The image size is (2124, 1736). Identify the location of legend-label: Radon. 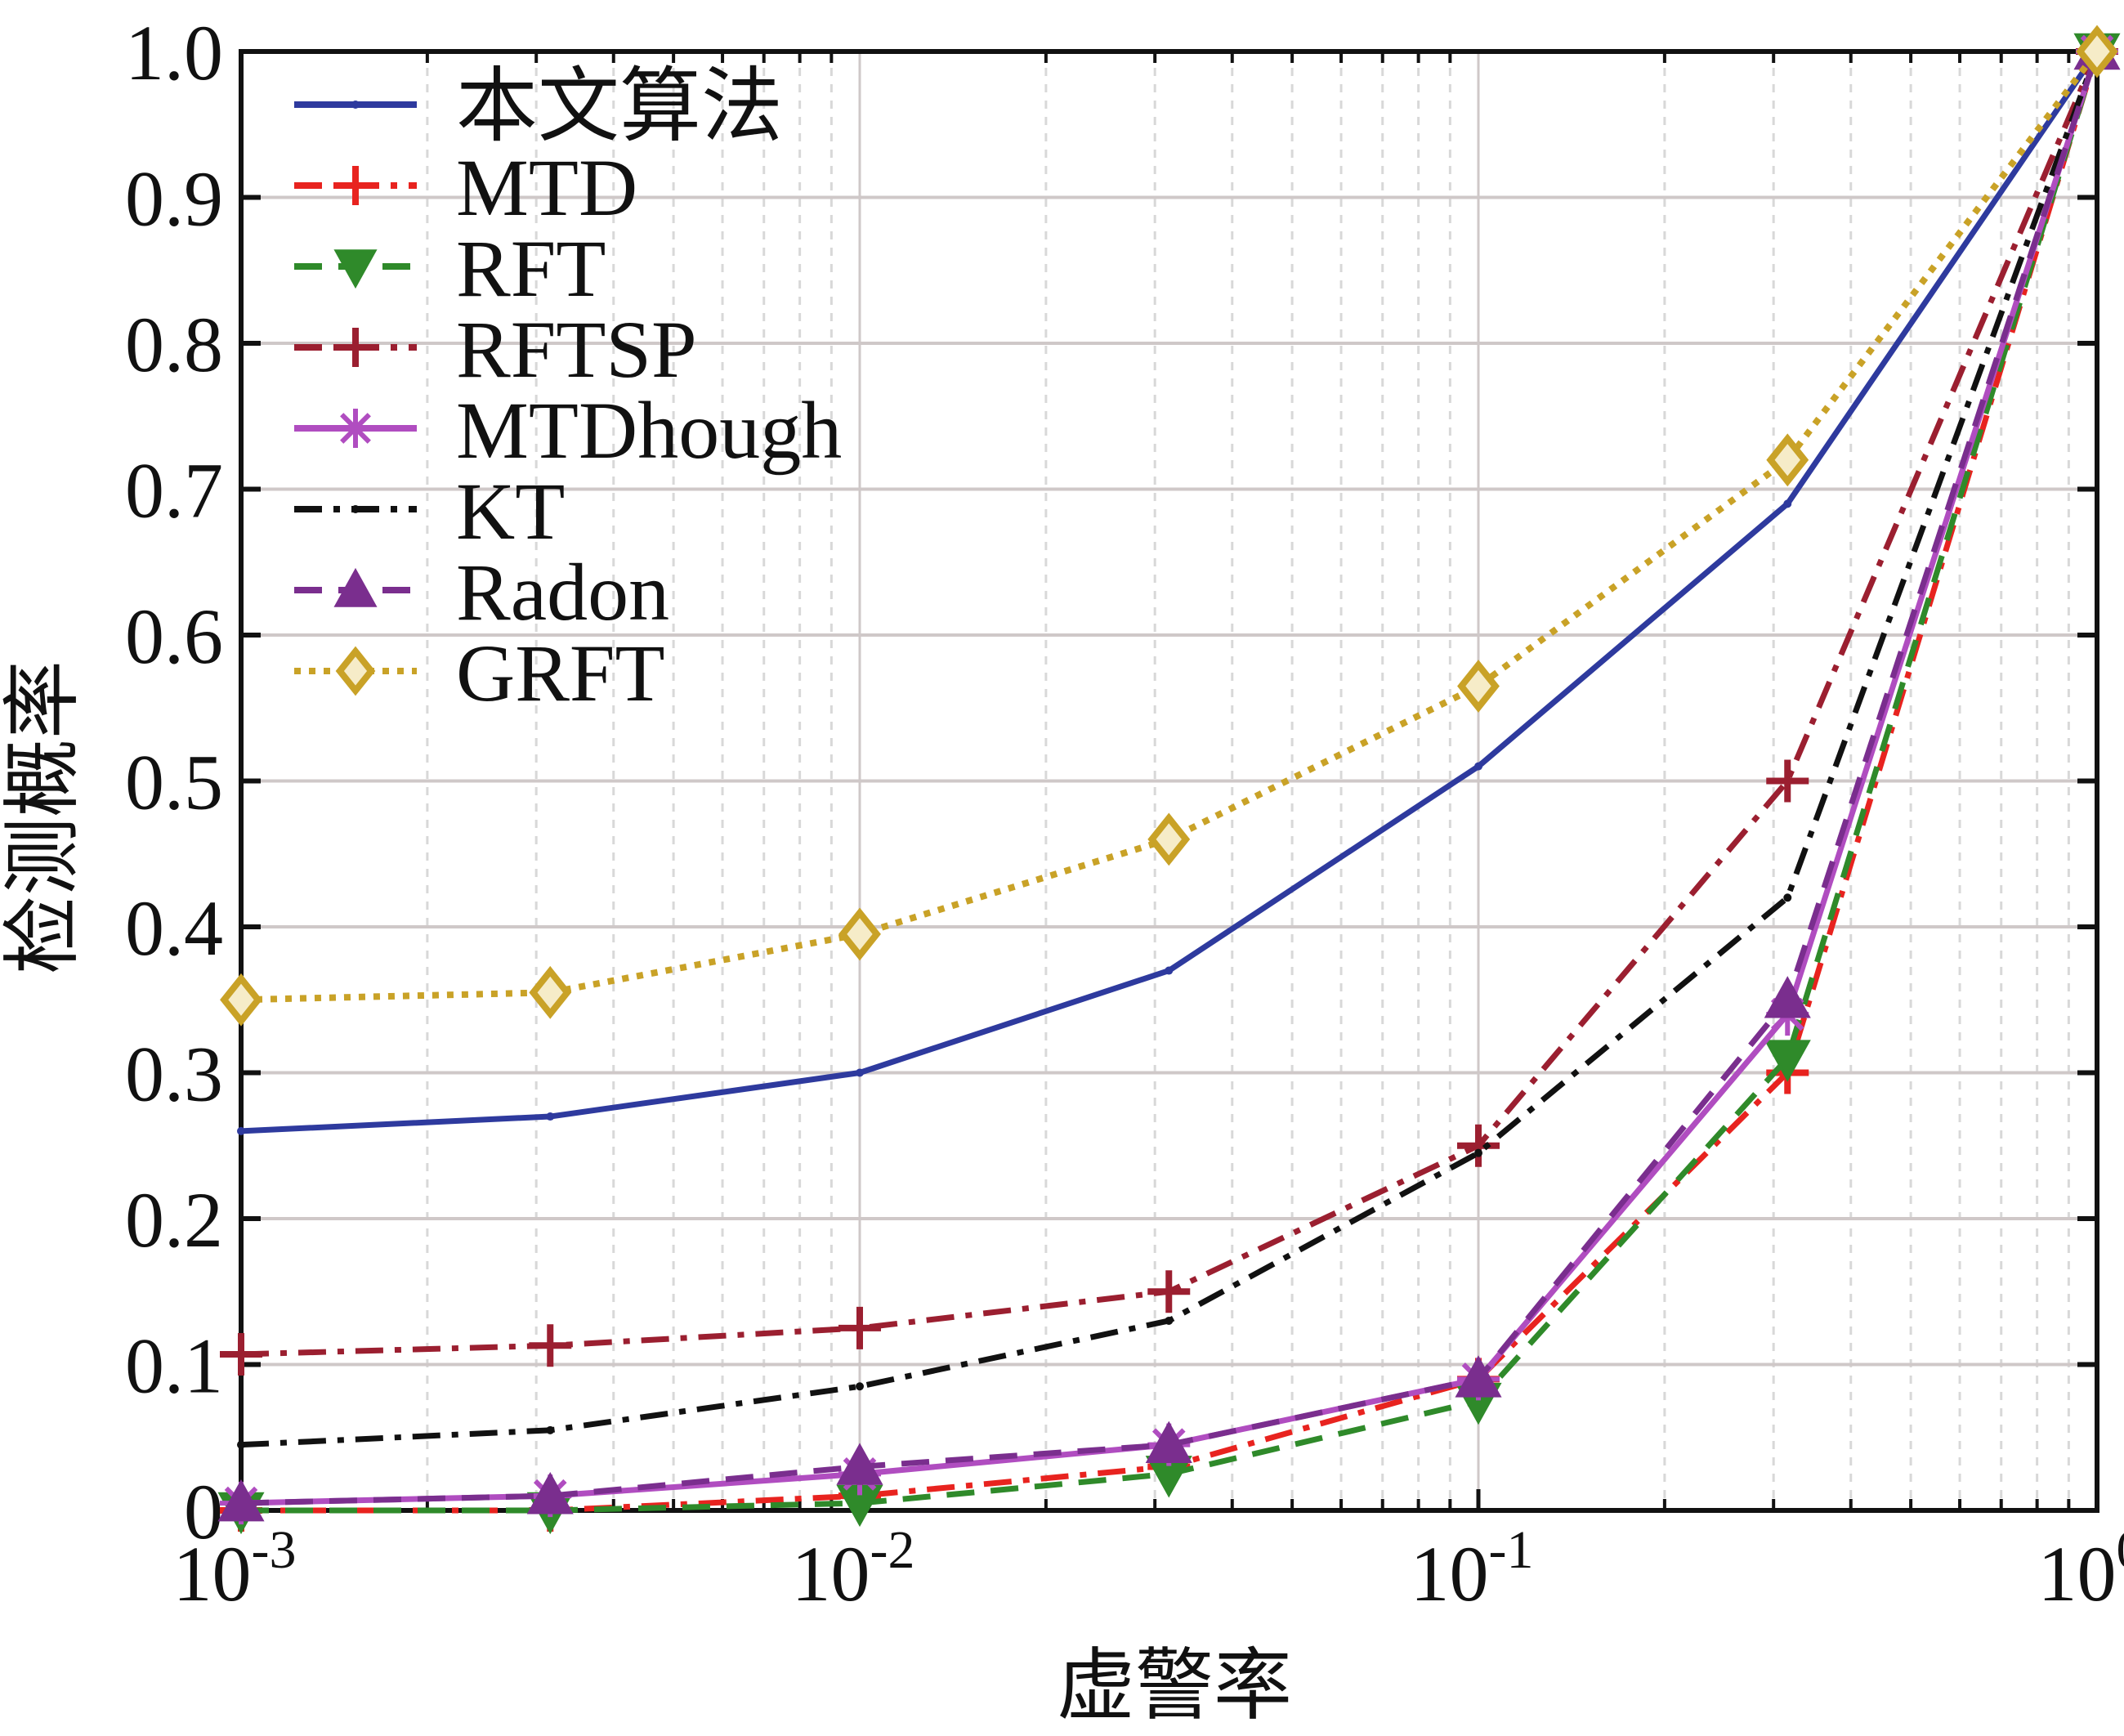
(562, 592).